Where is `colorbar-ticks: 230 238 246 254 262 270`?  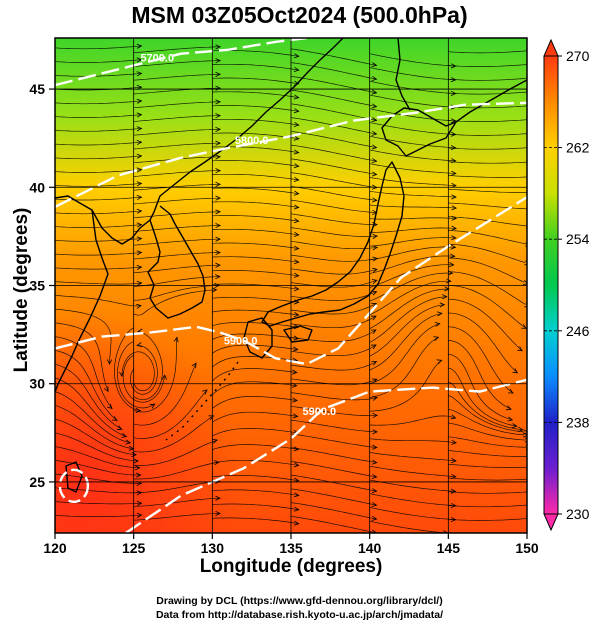 colorbar-ticks: 230 238 246 254 262 270 is located at coordinates (567, 285).